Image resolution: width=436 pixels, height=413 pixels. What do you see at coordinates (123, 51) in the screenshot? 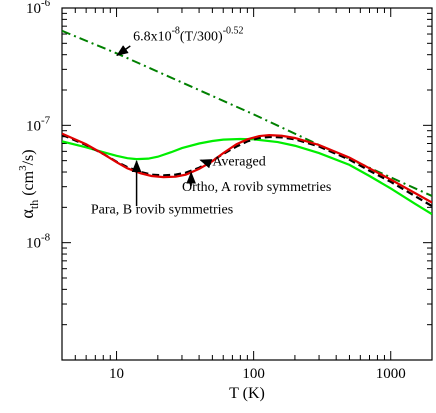
I see `arrow-fit` at bounding box center [123, 51].